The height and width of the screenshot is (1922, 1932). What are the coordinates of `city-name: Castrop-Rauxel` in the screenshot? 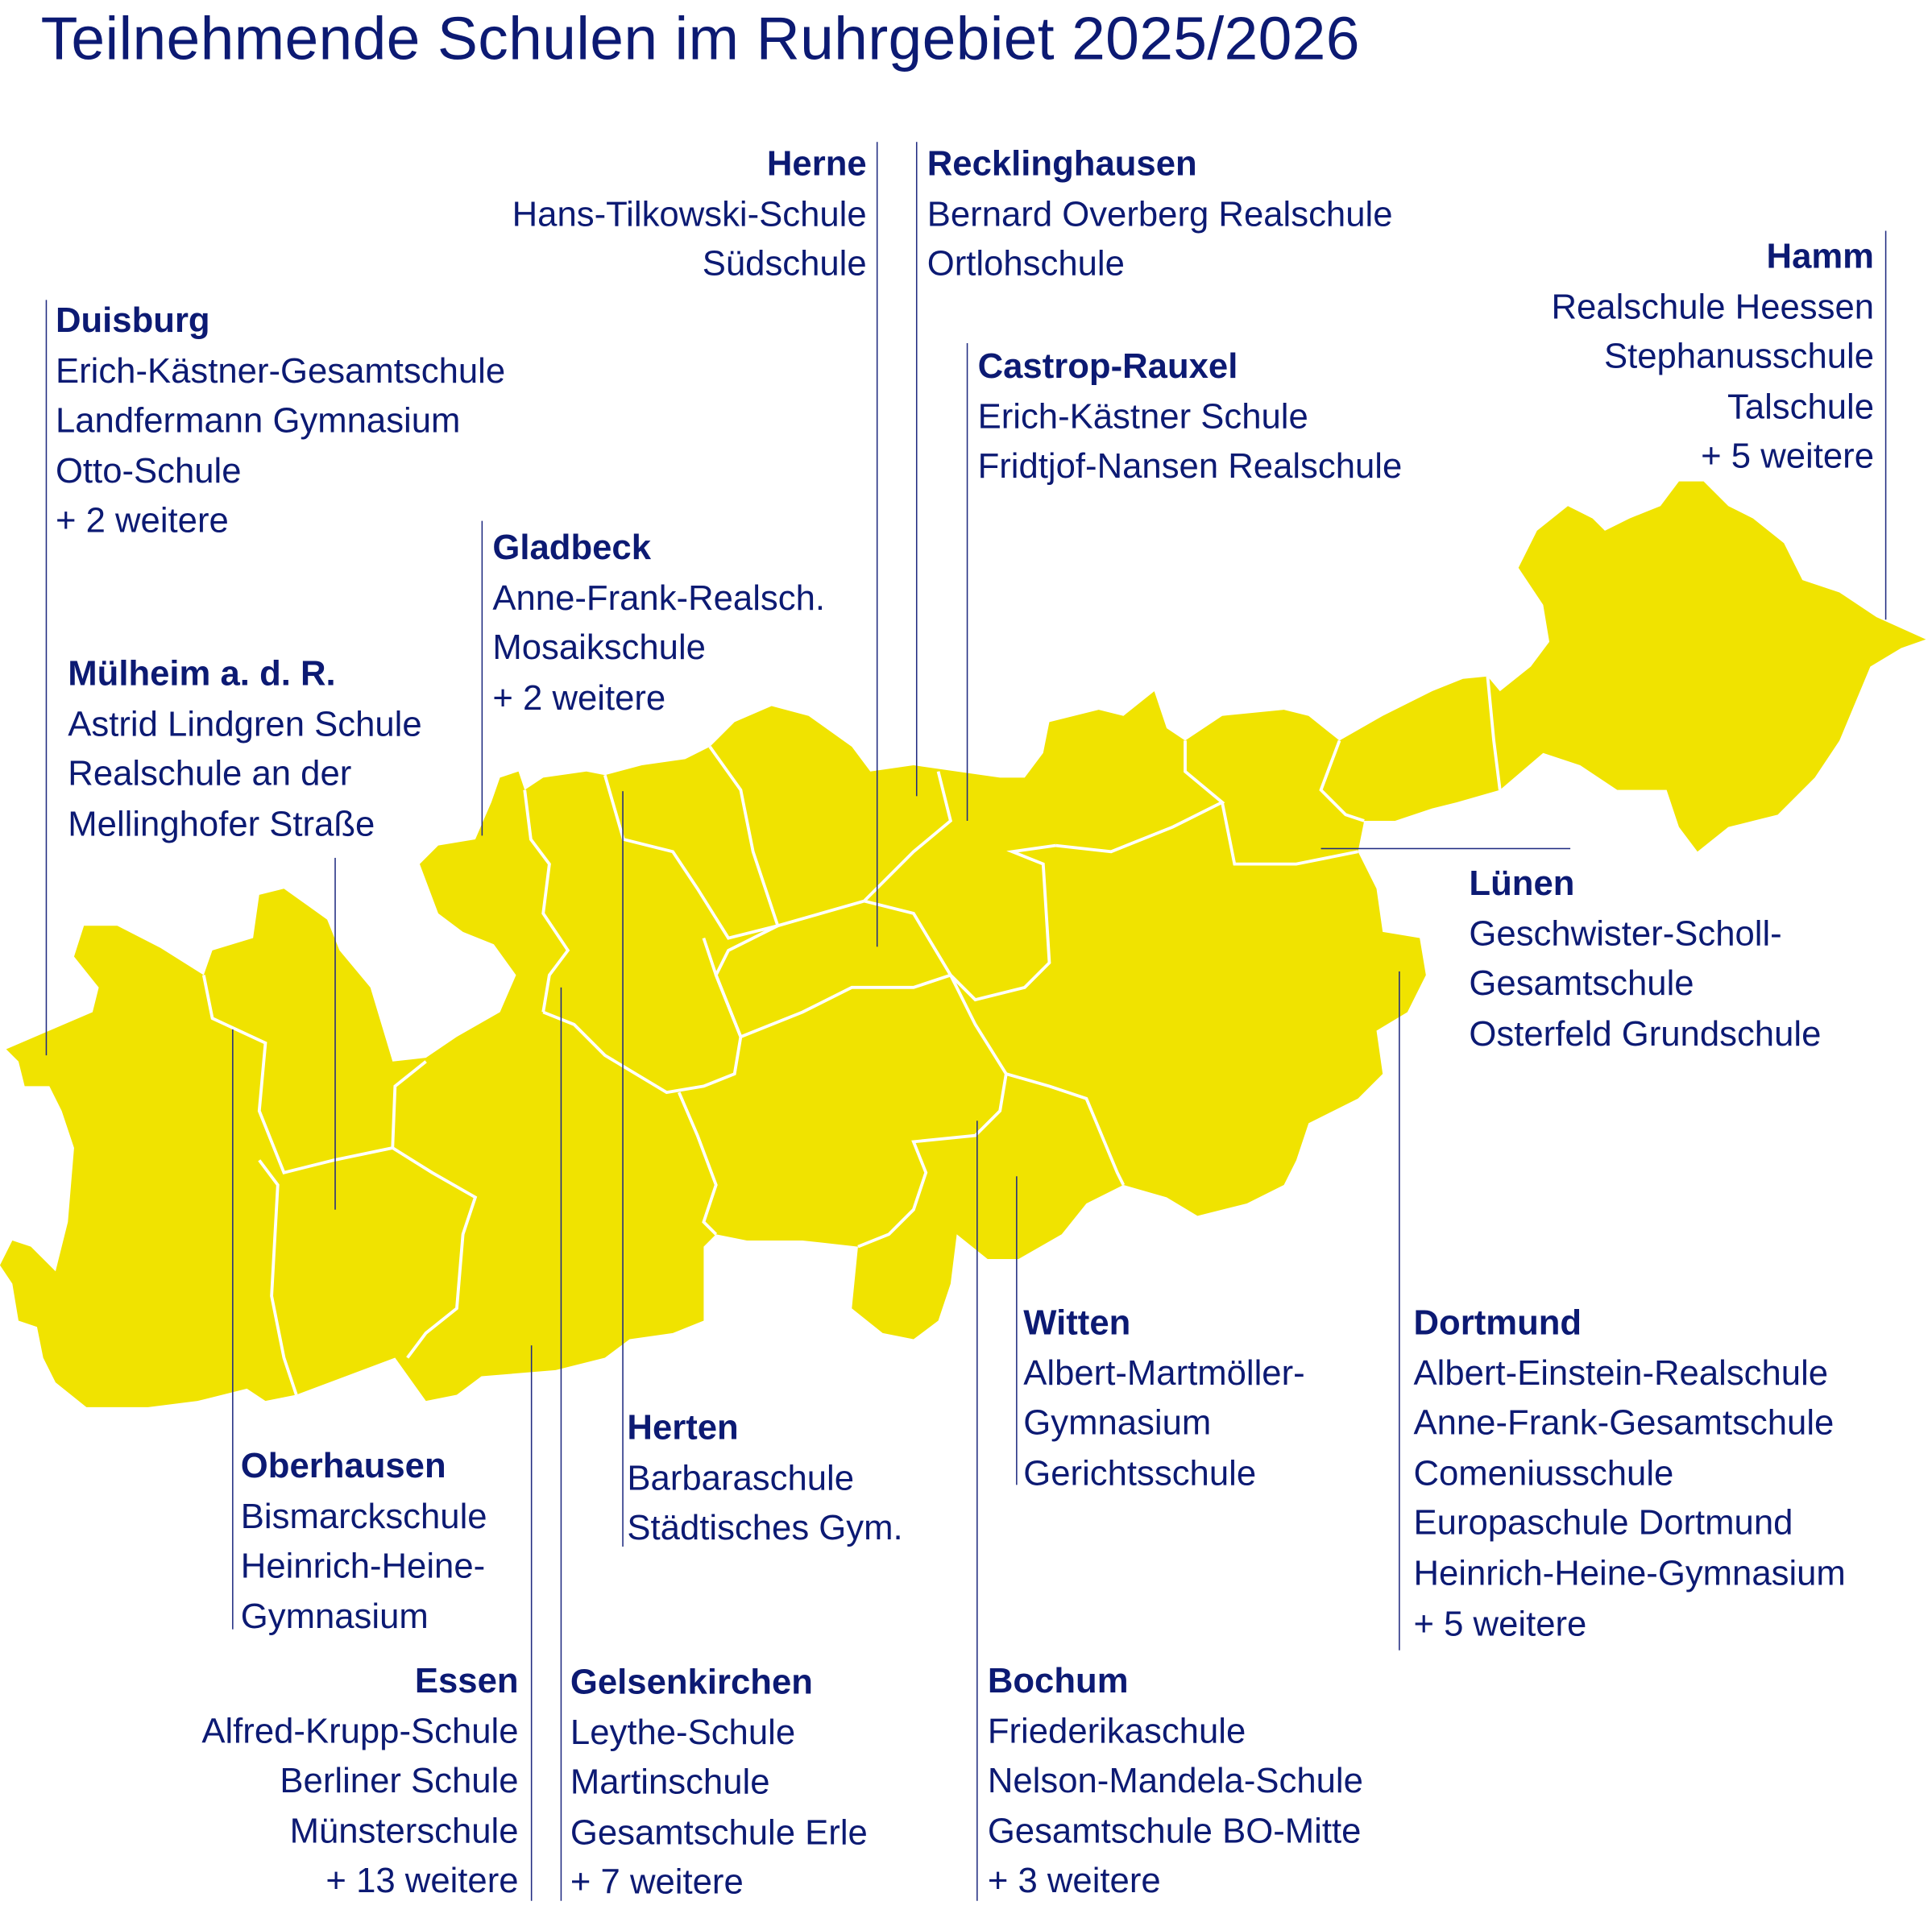 It's located at (1107, 366).